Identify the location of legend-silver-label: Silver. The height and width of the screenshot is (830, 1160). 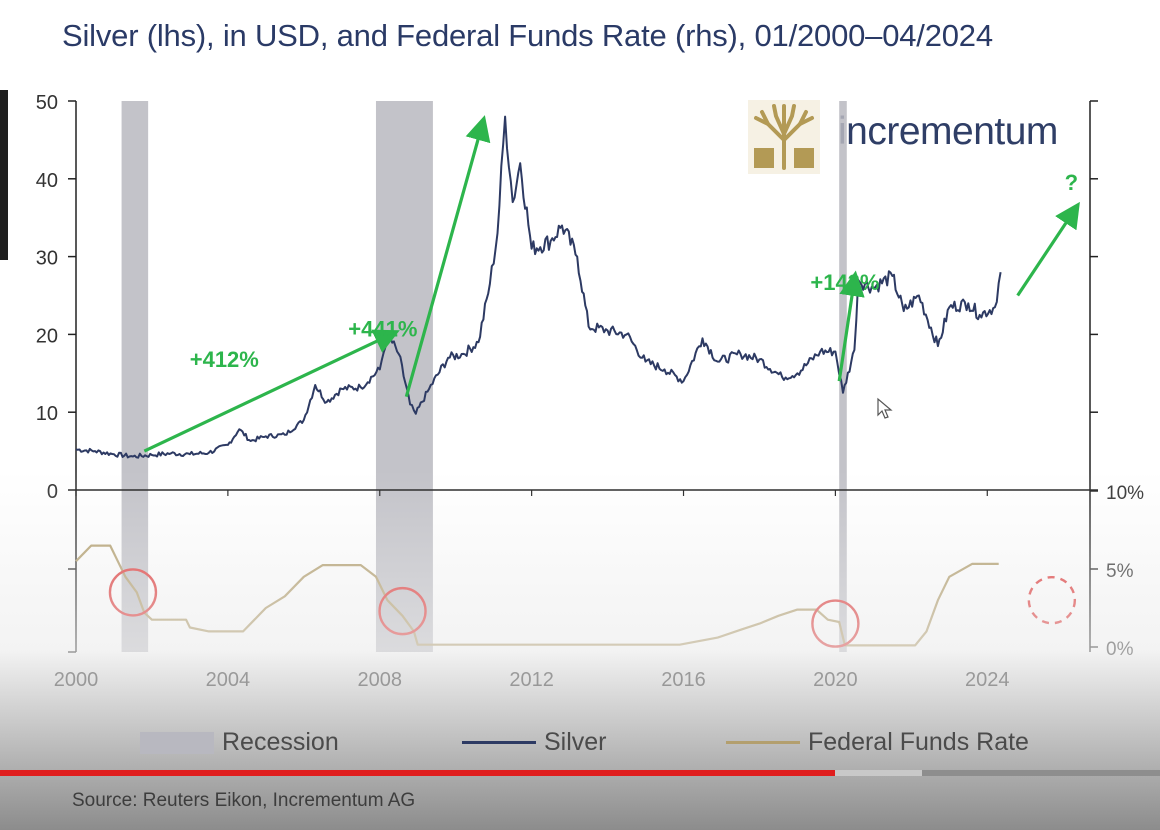
(575, 742).